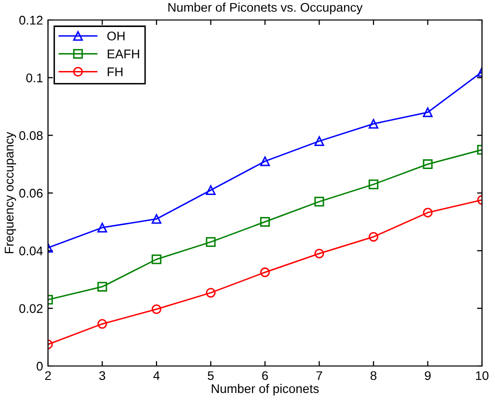 Image resolution: width=495 pixels, height=406 pixels. What do you see at coordinates (265, 390) in the screenshot?
I see `x-axis-title: Number of piconets` at bounding box center [265, 390].